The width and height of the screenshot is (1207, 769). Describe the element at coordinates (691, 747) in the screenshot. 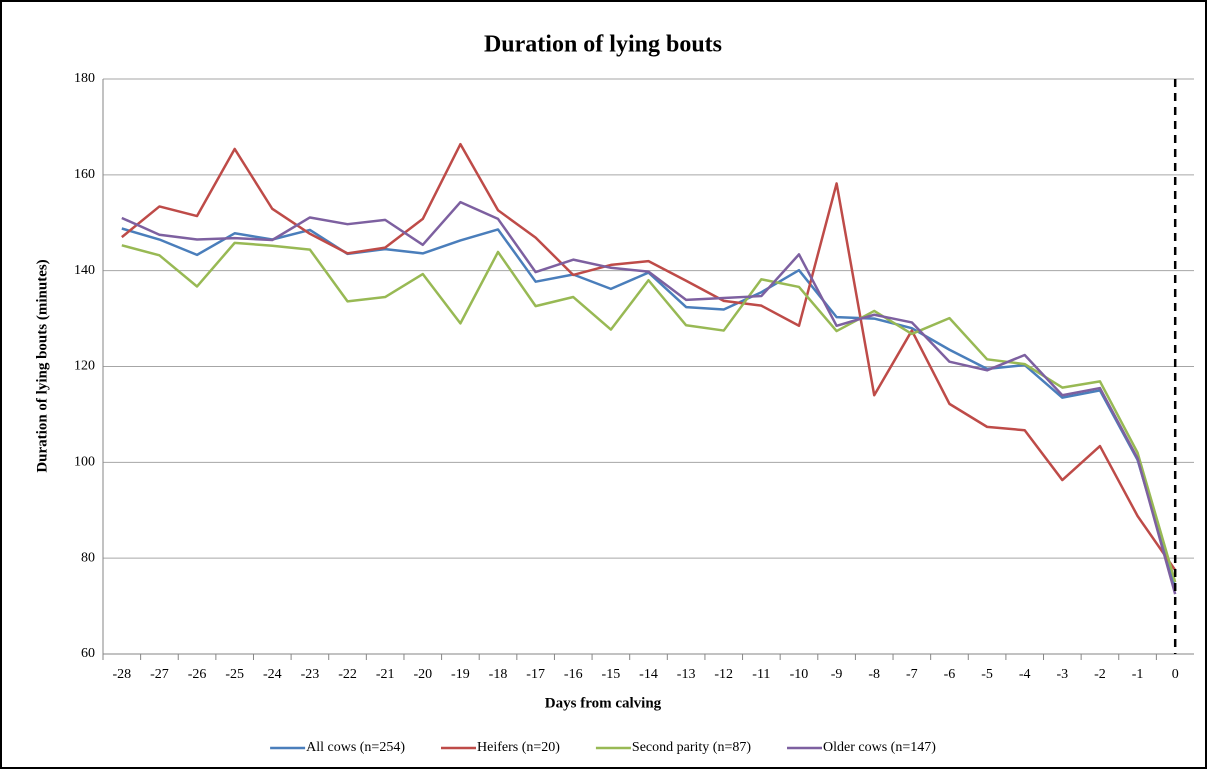

I see `legend-label: Second parity (n=87)` at that location.